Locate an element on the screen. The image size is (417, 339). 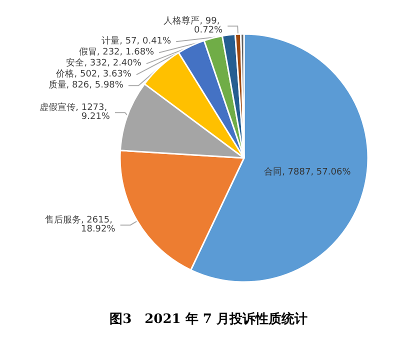
slice-label: 价格, 502, 3.63% is located at coordinates (93, 74).